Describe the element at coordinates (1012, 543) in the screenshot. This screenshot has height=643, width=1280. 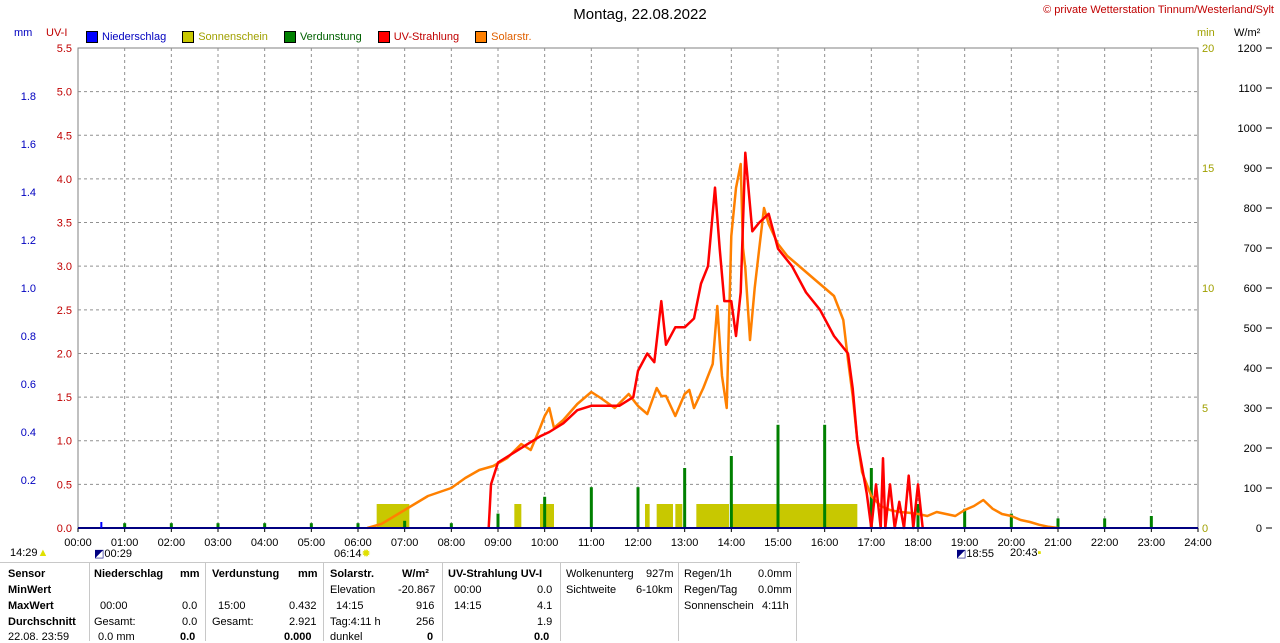
I see `x-tick-label: 20:00` at that location.